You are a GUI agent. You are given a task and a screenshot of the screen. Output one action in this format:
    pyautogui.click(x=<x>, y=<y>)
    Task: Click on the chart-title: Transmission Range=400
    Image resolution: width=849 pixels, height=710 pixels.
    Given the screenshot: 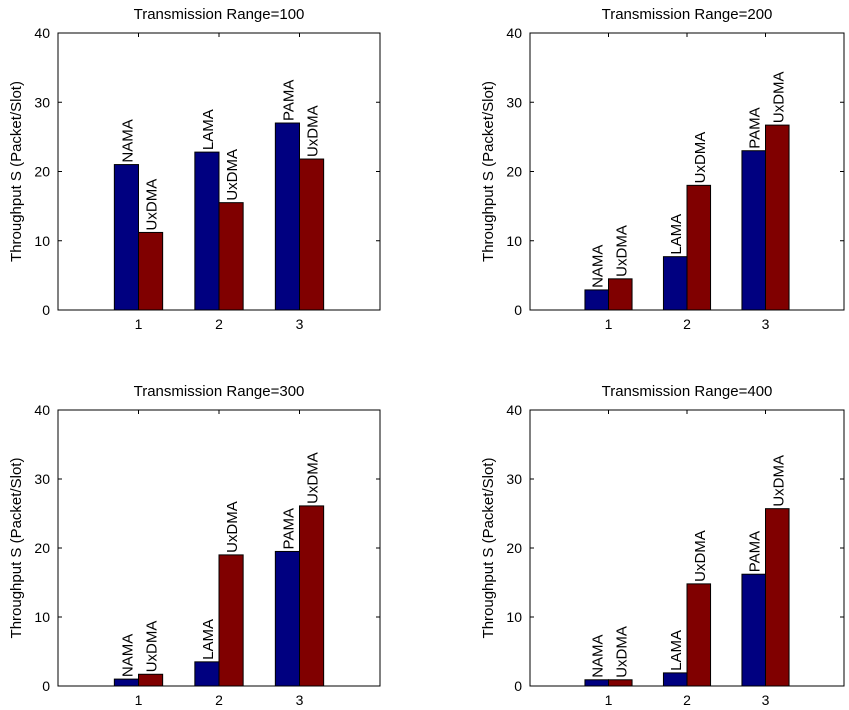 What is the action you would take?
    pyautogui.click(x=687, y=391)
    